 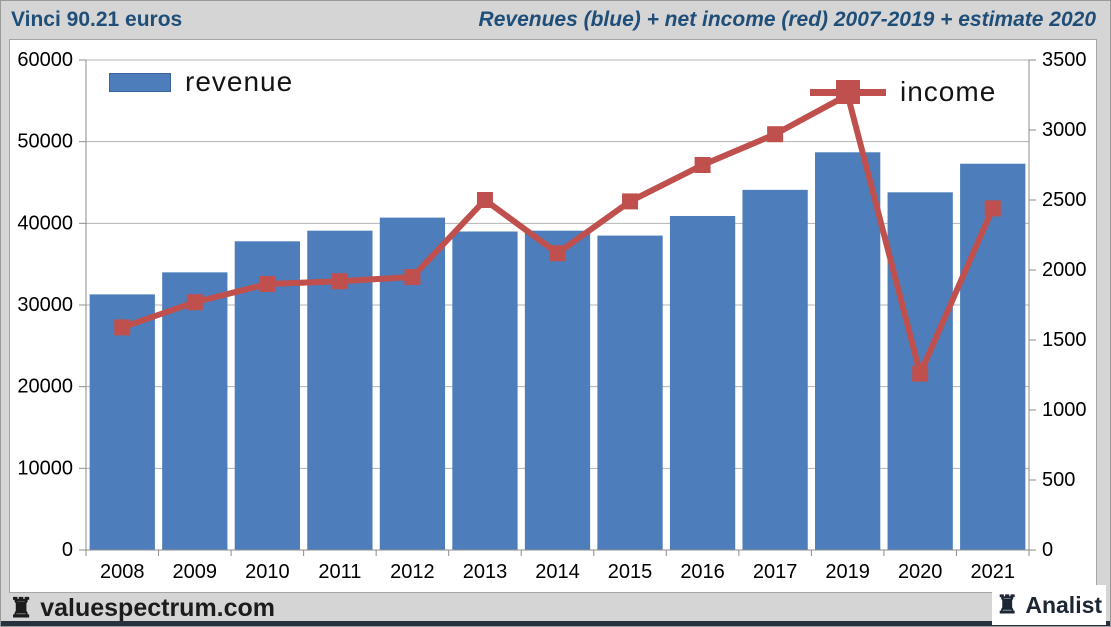 What do you see at coordinates (1064, 340) in the screenshot?
I see `right-axis-label: 1500` at bounding box center [1064, 340].